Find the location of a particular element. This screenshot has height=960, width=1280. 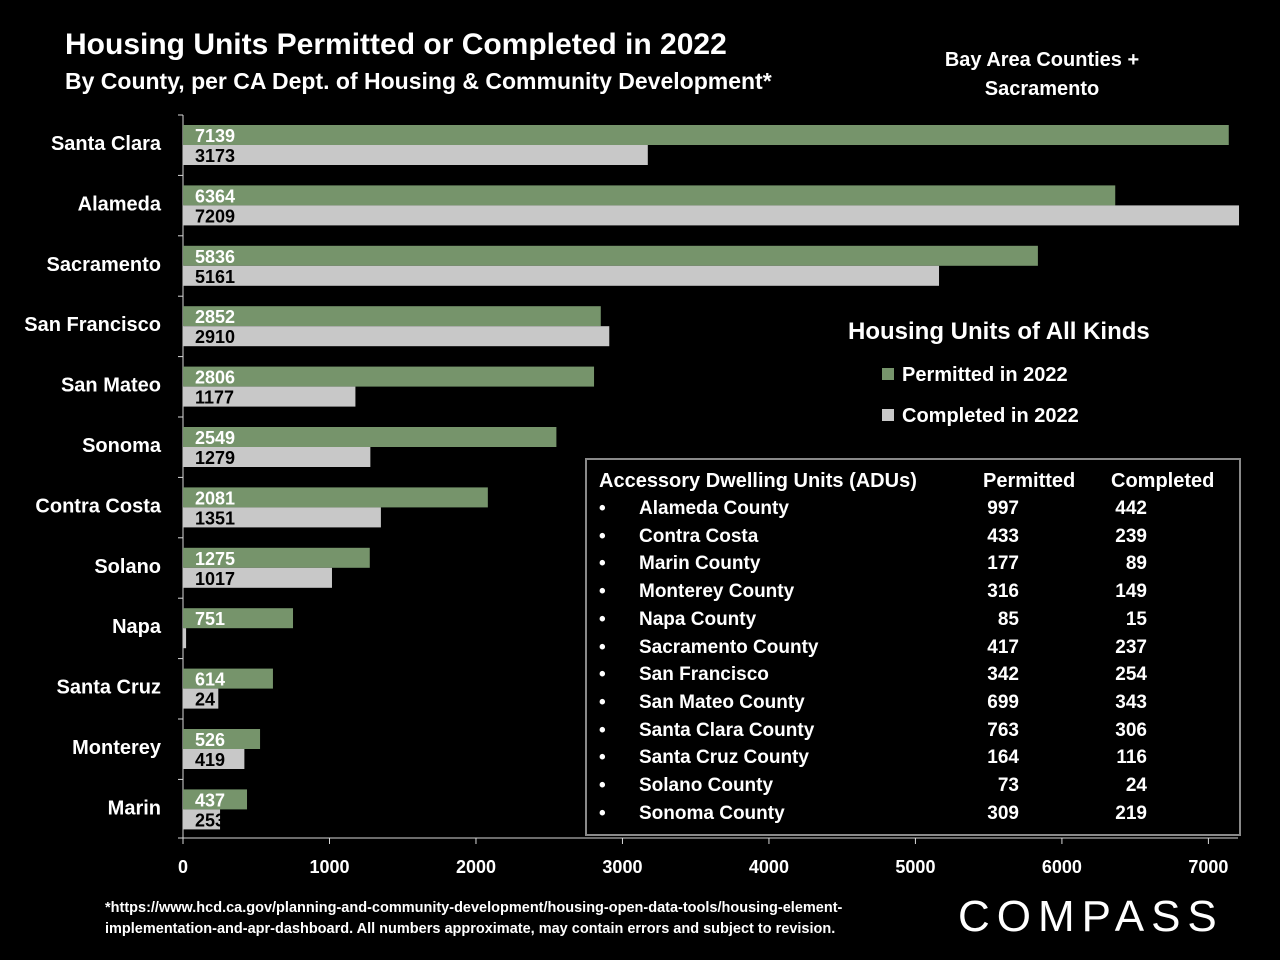

adu-table-row: • Napa County 85 15 is located at coordinates (913, 623).